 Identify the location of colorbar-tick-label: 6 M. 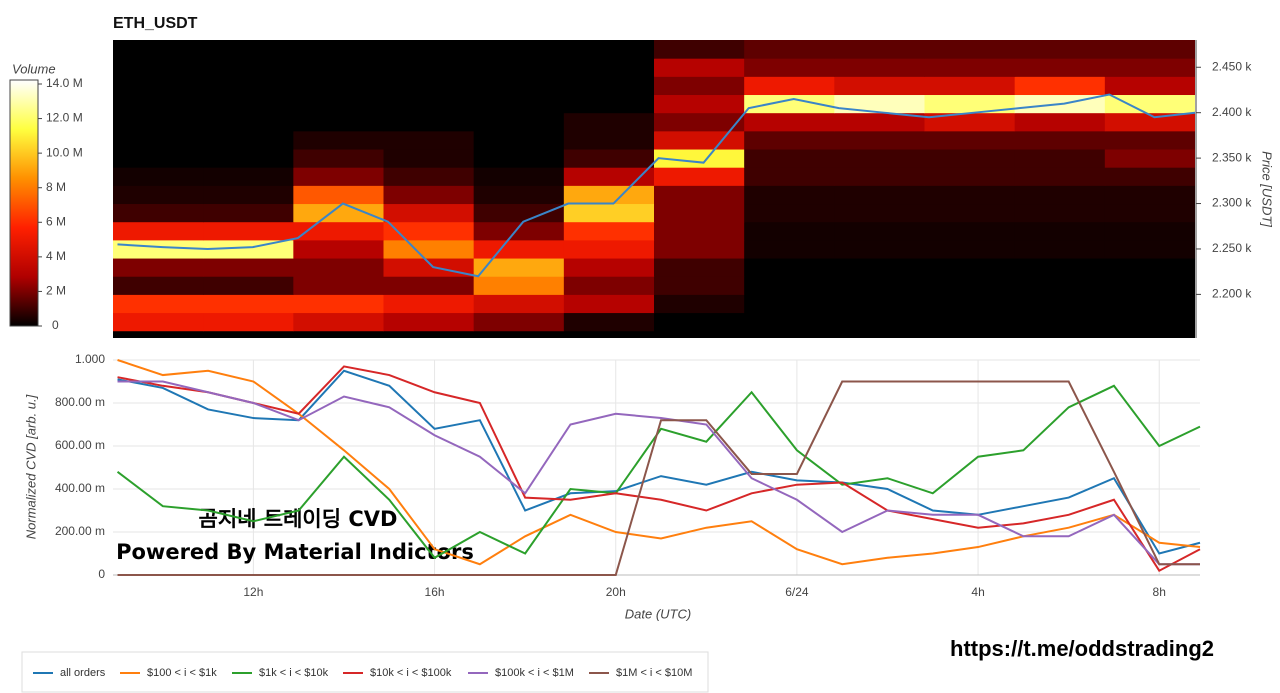
(56, 221).